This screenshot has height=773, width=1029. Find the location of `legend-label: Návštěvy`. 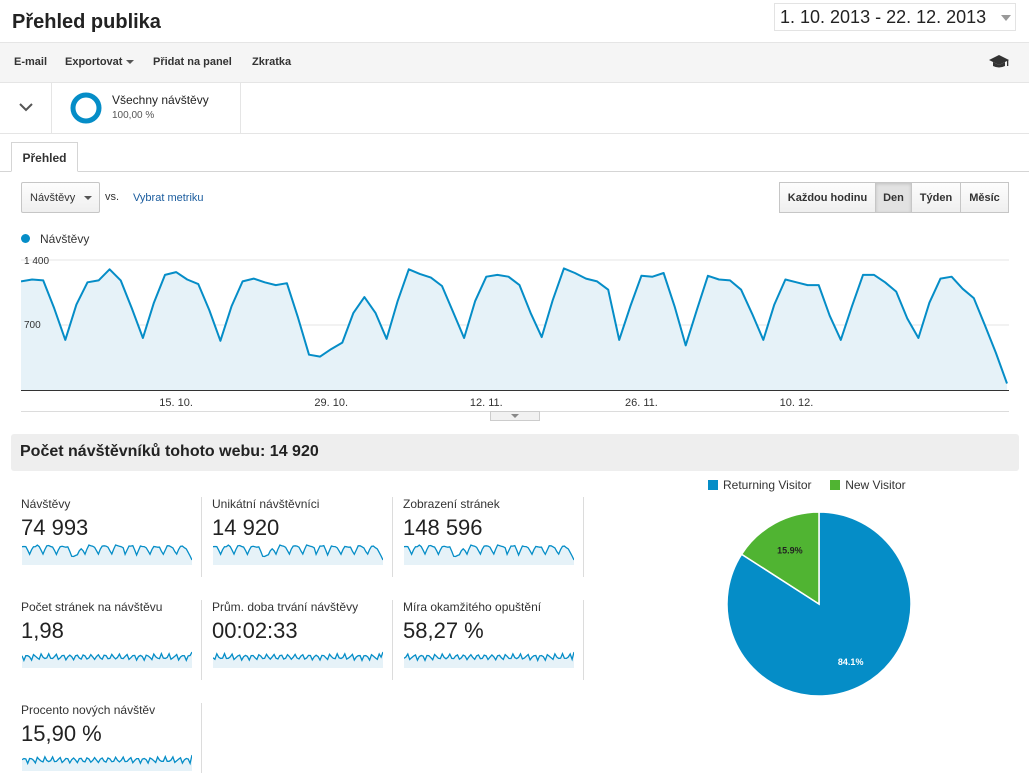

legend-label: Návštěvy is located at coordinates (65, 239).